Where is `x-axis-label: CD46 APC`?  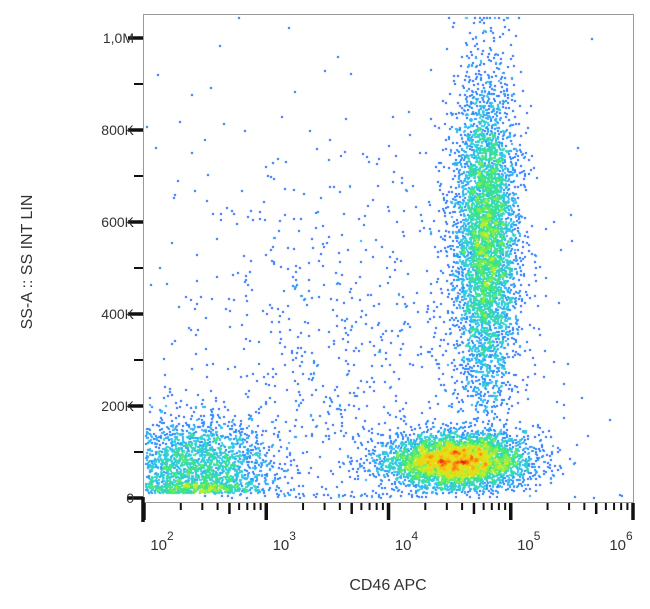
x-axis-label: CD46 APC is located at coordinates (388, 585).